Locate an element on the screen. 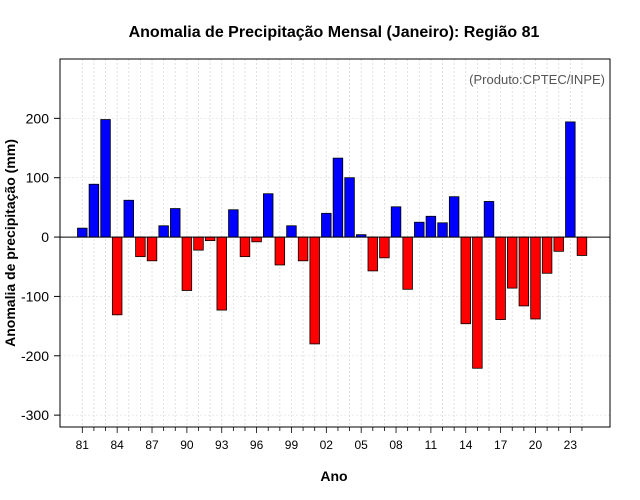 The height and width of the screenshot is (500, 640). bar-2012 is located at coordinates (442, 230).